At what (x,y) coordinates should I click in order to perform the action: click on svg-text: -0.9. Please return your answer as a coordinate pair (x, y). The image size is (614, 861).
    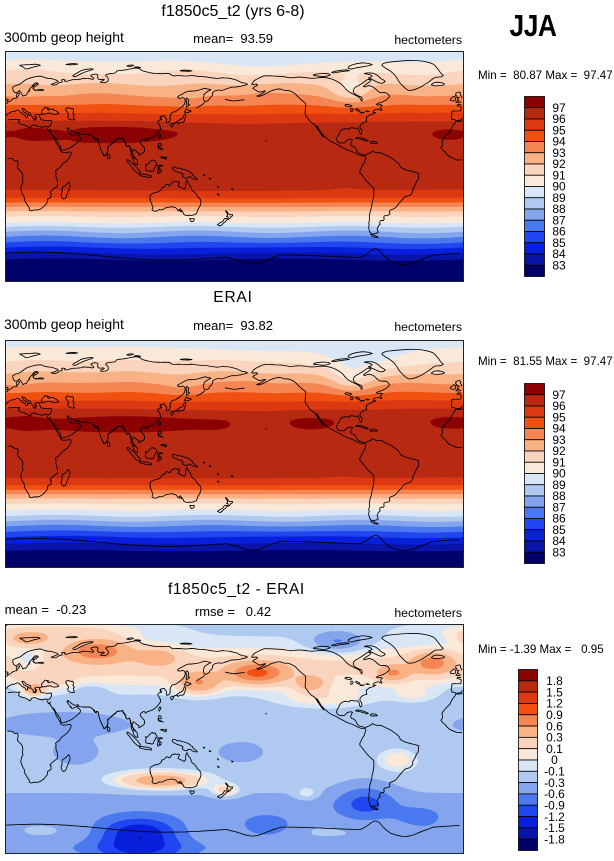
    Looking at the image, I should click on (554, 805).